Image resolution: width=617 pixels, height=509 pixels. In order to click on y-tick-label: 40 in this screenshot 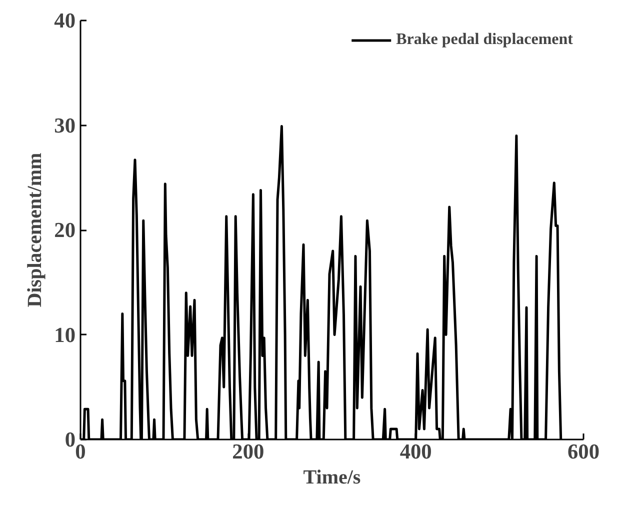, I will do `click(65, 20)`.